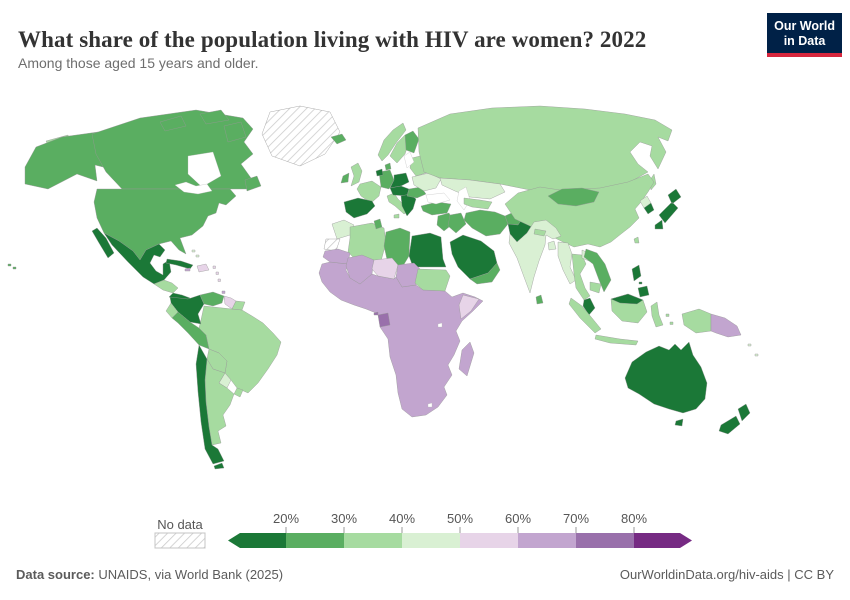 This screenshot has width=850, height=600. Describe the element at coordinates (190, 330) in the screenshot. I see `country-peru` at that location.